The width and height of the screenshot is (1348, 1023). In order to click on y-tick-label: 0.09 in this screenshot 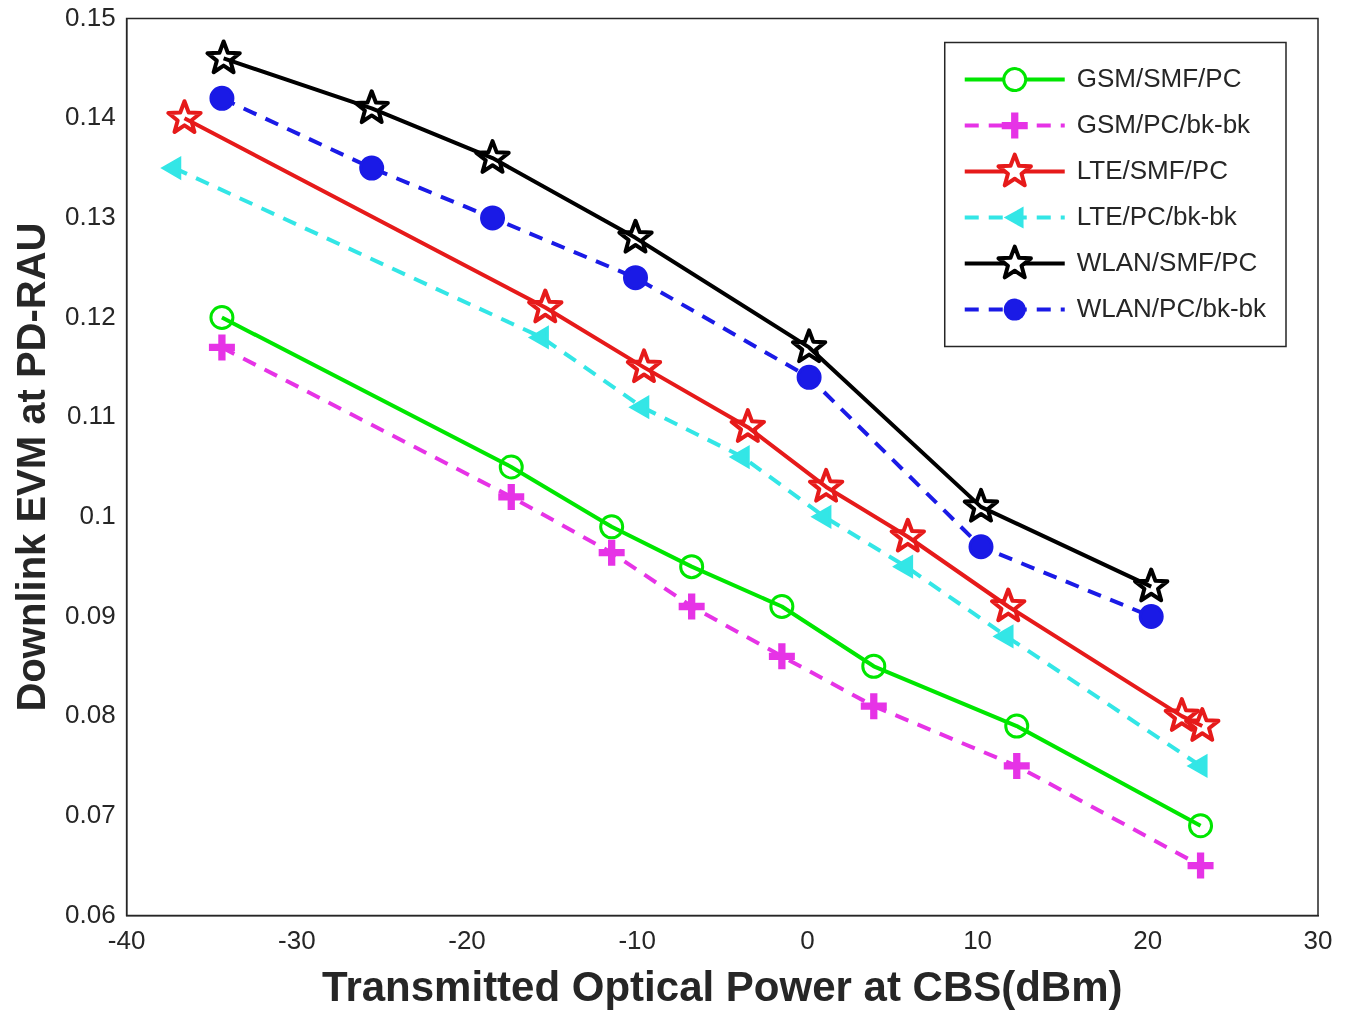, I will do `click(90, 614)`.